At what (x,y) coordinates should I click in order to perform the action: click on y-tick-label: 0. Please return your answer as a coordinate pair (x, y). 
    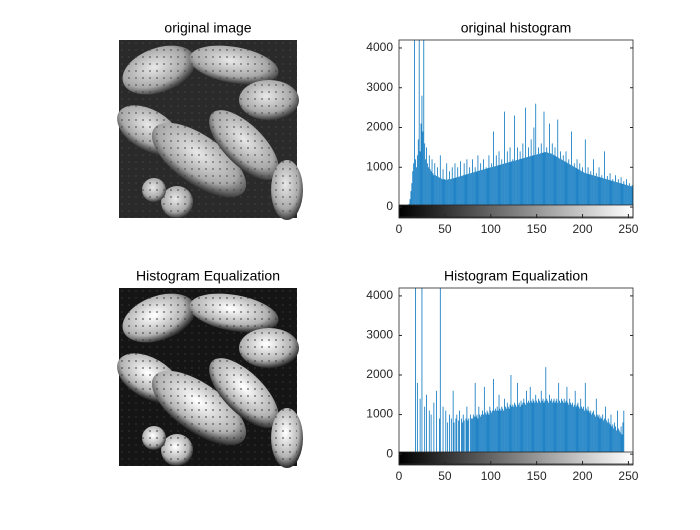
    Looking at the image, I should click on (389, 453).